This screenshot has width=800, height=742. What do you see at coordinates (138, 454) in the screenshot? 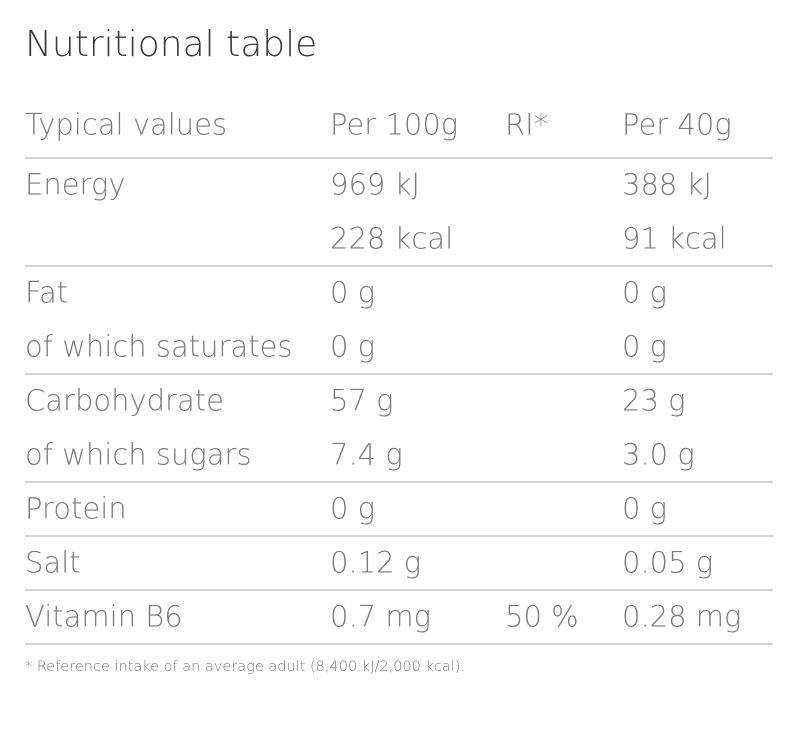
I see `cell: of which sugars` at bounding box center [138, 454].